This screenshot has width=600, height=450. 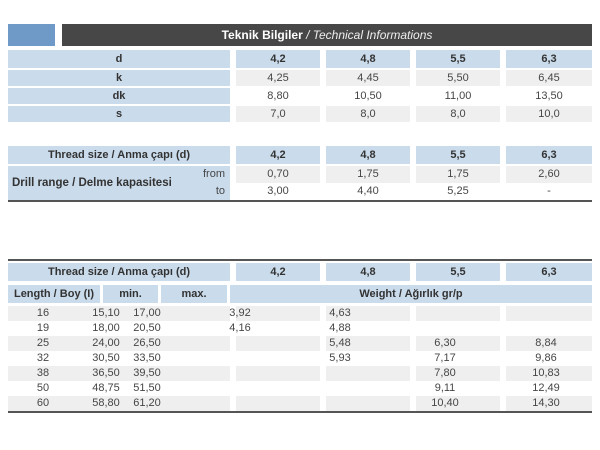 I want to click on cell-value: 58,80, so click(x=106, y=403).